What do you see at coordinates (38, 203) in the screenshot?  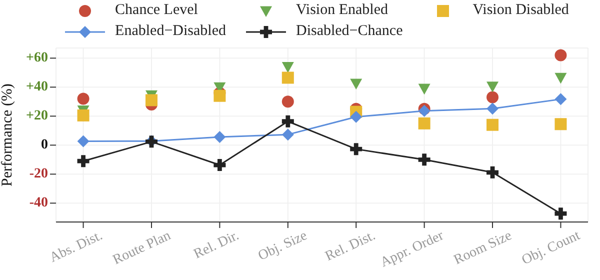 I see `y-tick-label: -40` at bounding box center [38, 203].